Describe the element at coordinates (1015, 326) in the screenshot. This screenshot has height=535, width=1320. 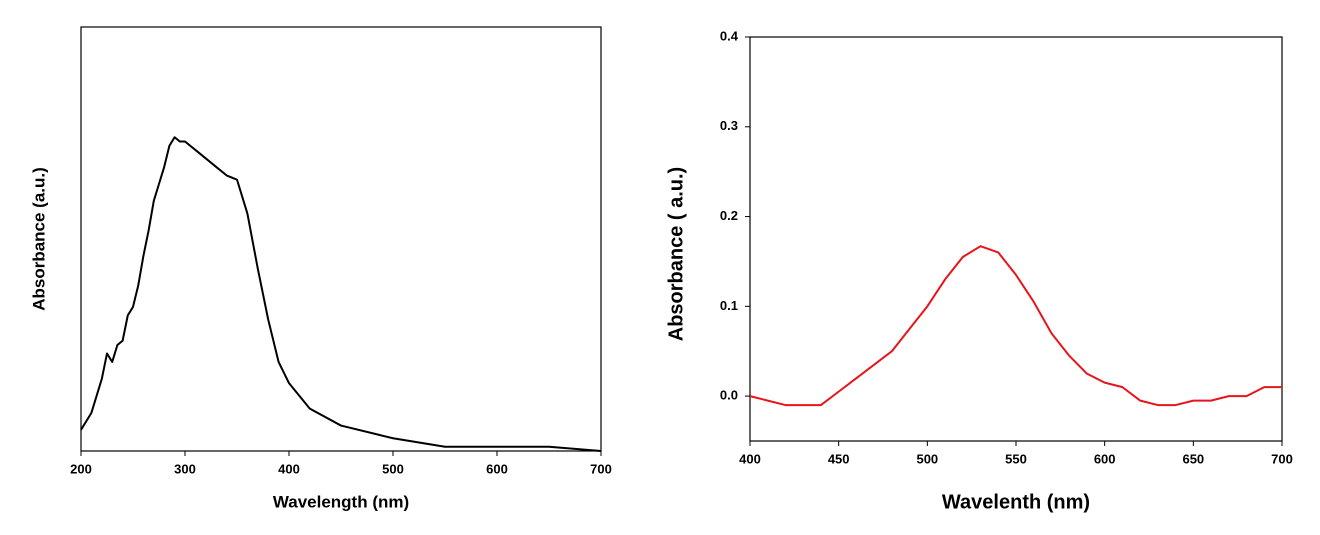
I see `data-line` at that location.